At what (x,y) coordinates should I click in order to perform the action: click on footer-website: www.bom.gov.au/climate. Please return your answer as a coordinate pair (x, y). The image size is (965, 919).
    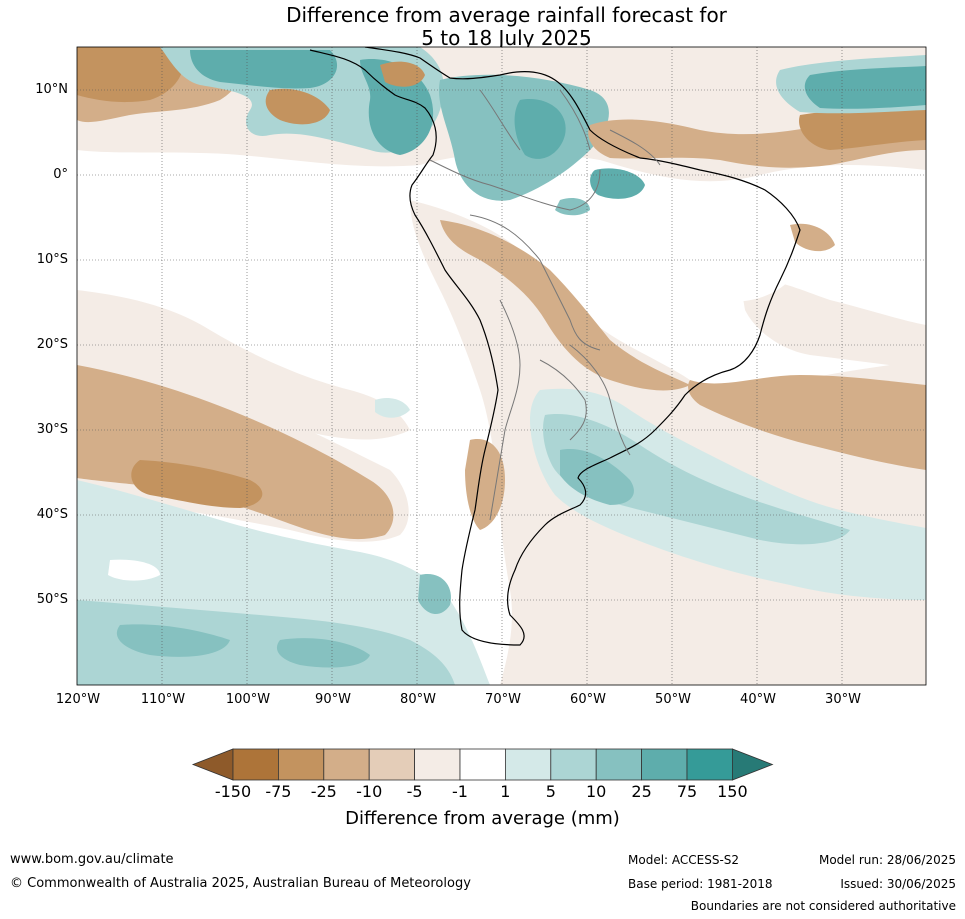
    Looking at the image, I should click on (92, 859).